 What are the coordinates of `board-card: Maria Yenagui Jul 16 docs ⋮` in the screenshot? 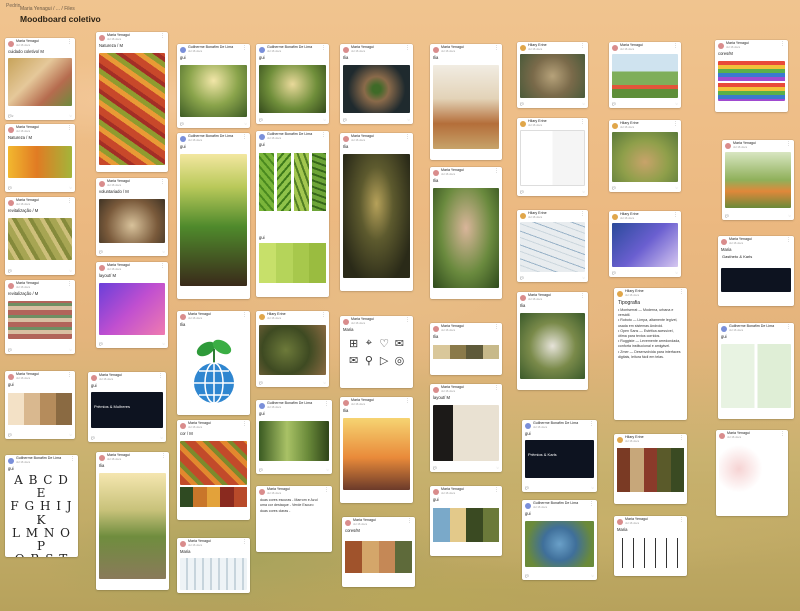 It's located at (752, 473).